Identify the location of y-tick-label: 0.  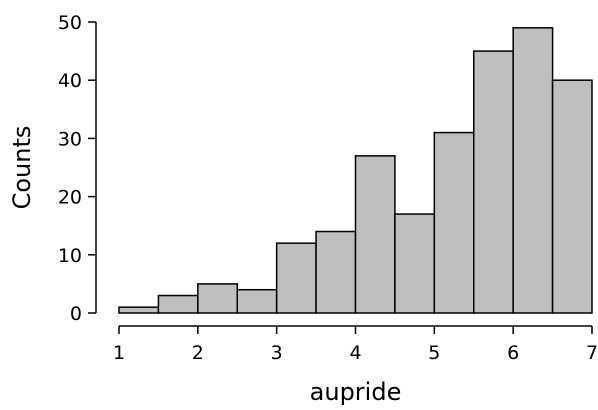
(76, 314).